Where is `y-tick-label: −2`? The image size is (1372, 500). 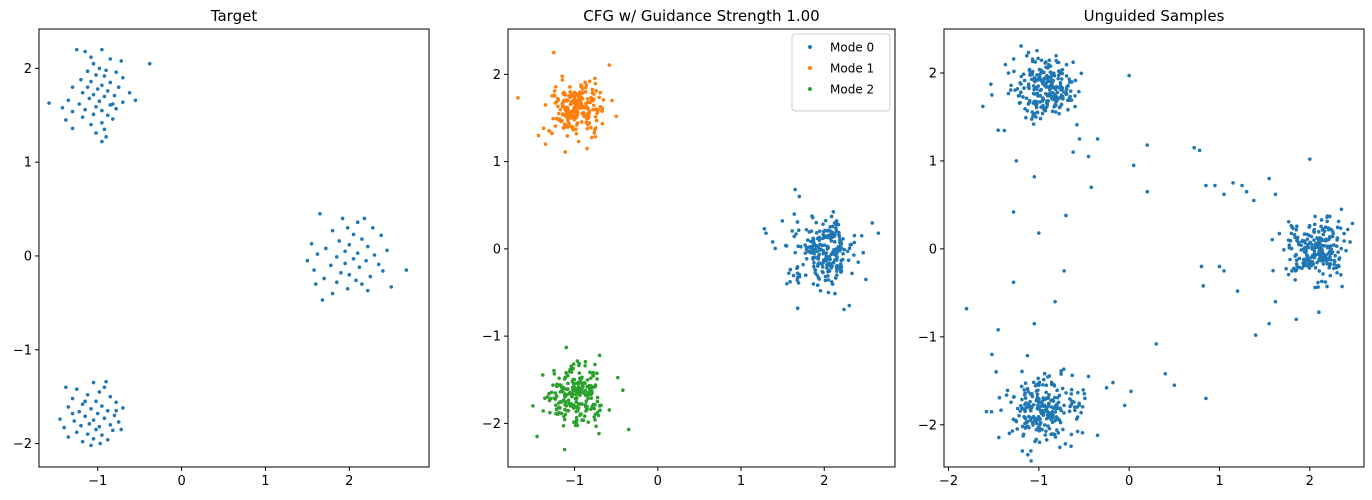
y-tick-label: −2 is located at coordinates (491, 424).